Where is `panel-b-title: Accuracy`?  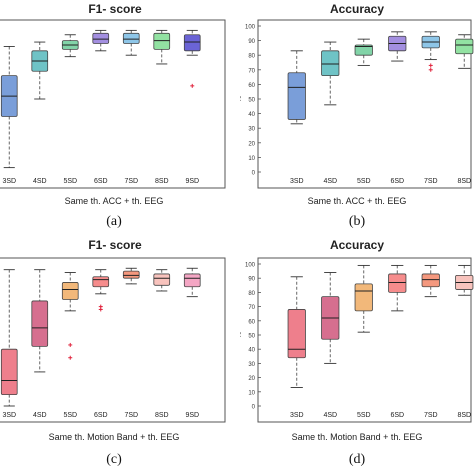
panel-b-title: Accuracy is located at coordinates (357, 9).